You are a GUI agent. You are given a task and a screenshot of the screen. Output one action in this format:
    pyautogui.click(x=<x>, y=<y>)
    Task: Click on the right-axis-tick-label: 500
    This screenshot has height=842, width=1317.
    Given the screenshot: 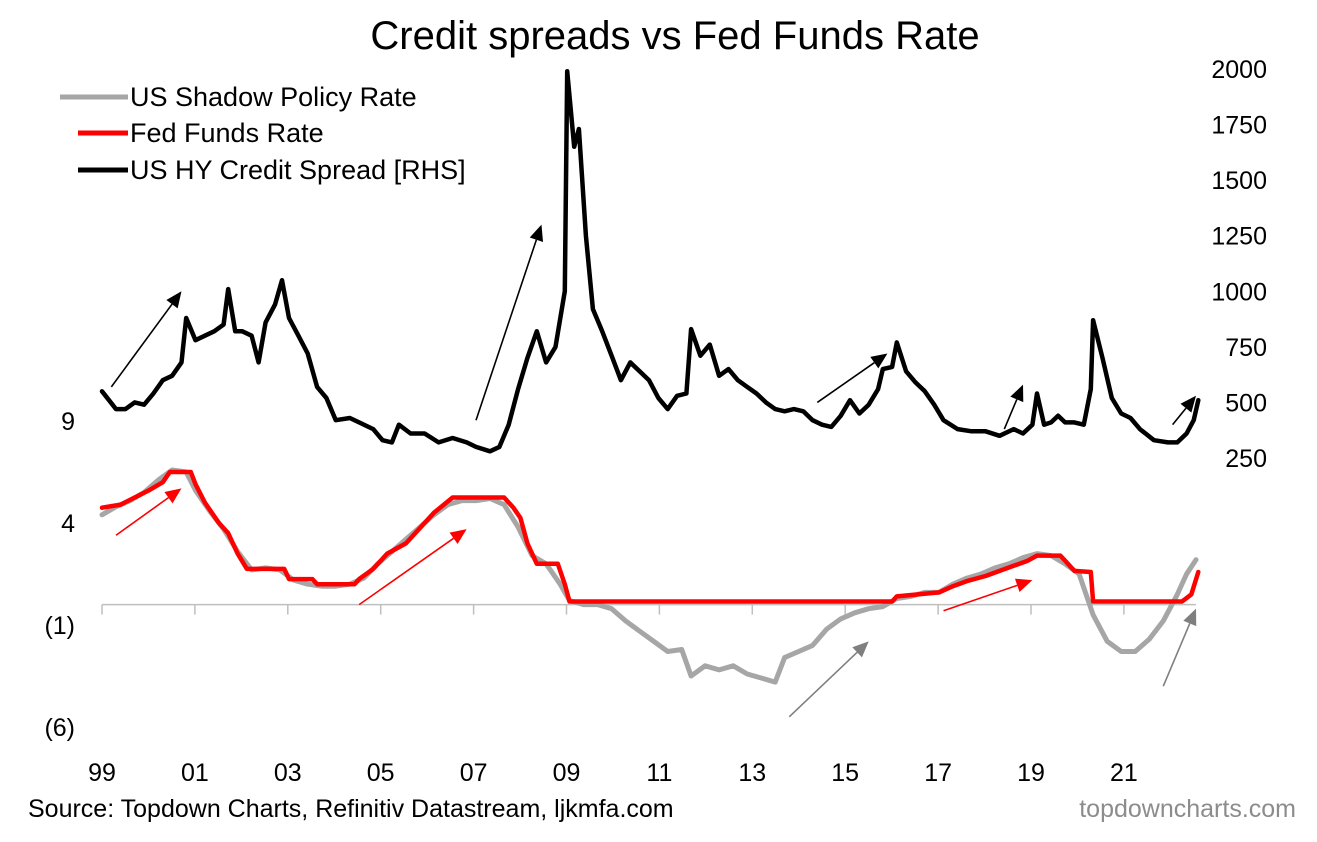 What is the action you would take?
    pyautogui.click(x=1246, y=403)
    